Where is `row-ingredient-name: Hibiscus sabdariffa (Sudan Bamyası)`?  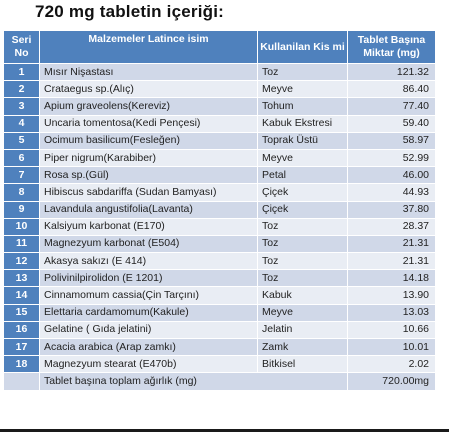
row-ingredient-name: Hibiscus sabdariffa (Sudan Bamyası) is located at coordinates (148, 192).